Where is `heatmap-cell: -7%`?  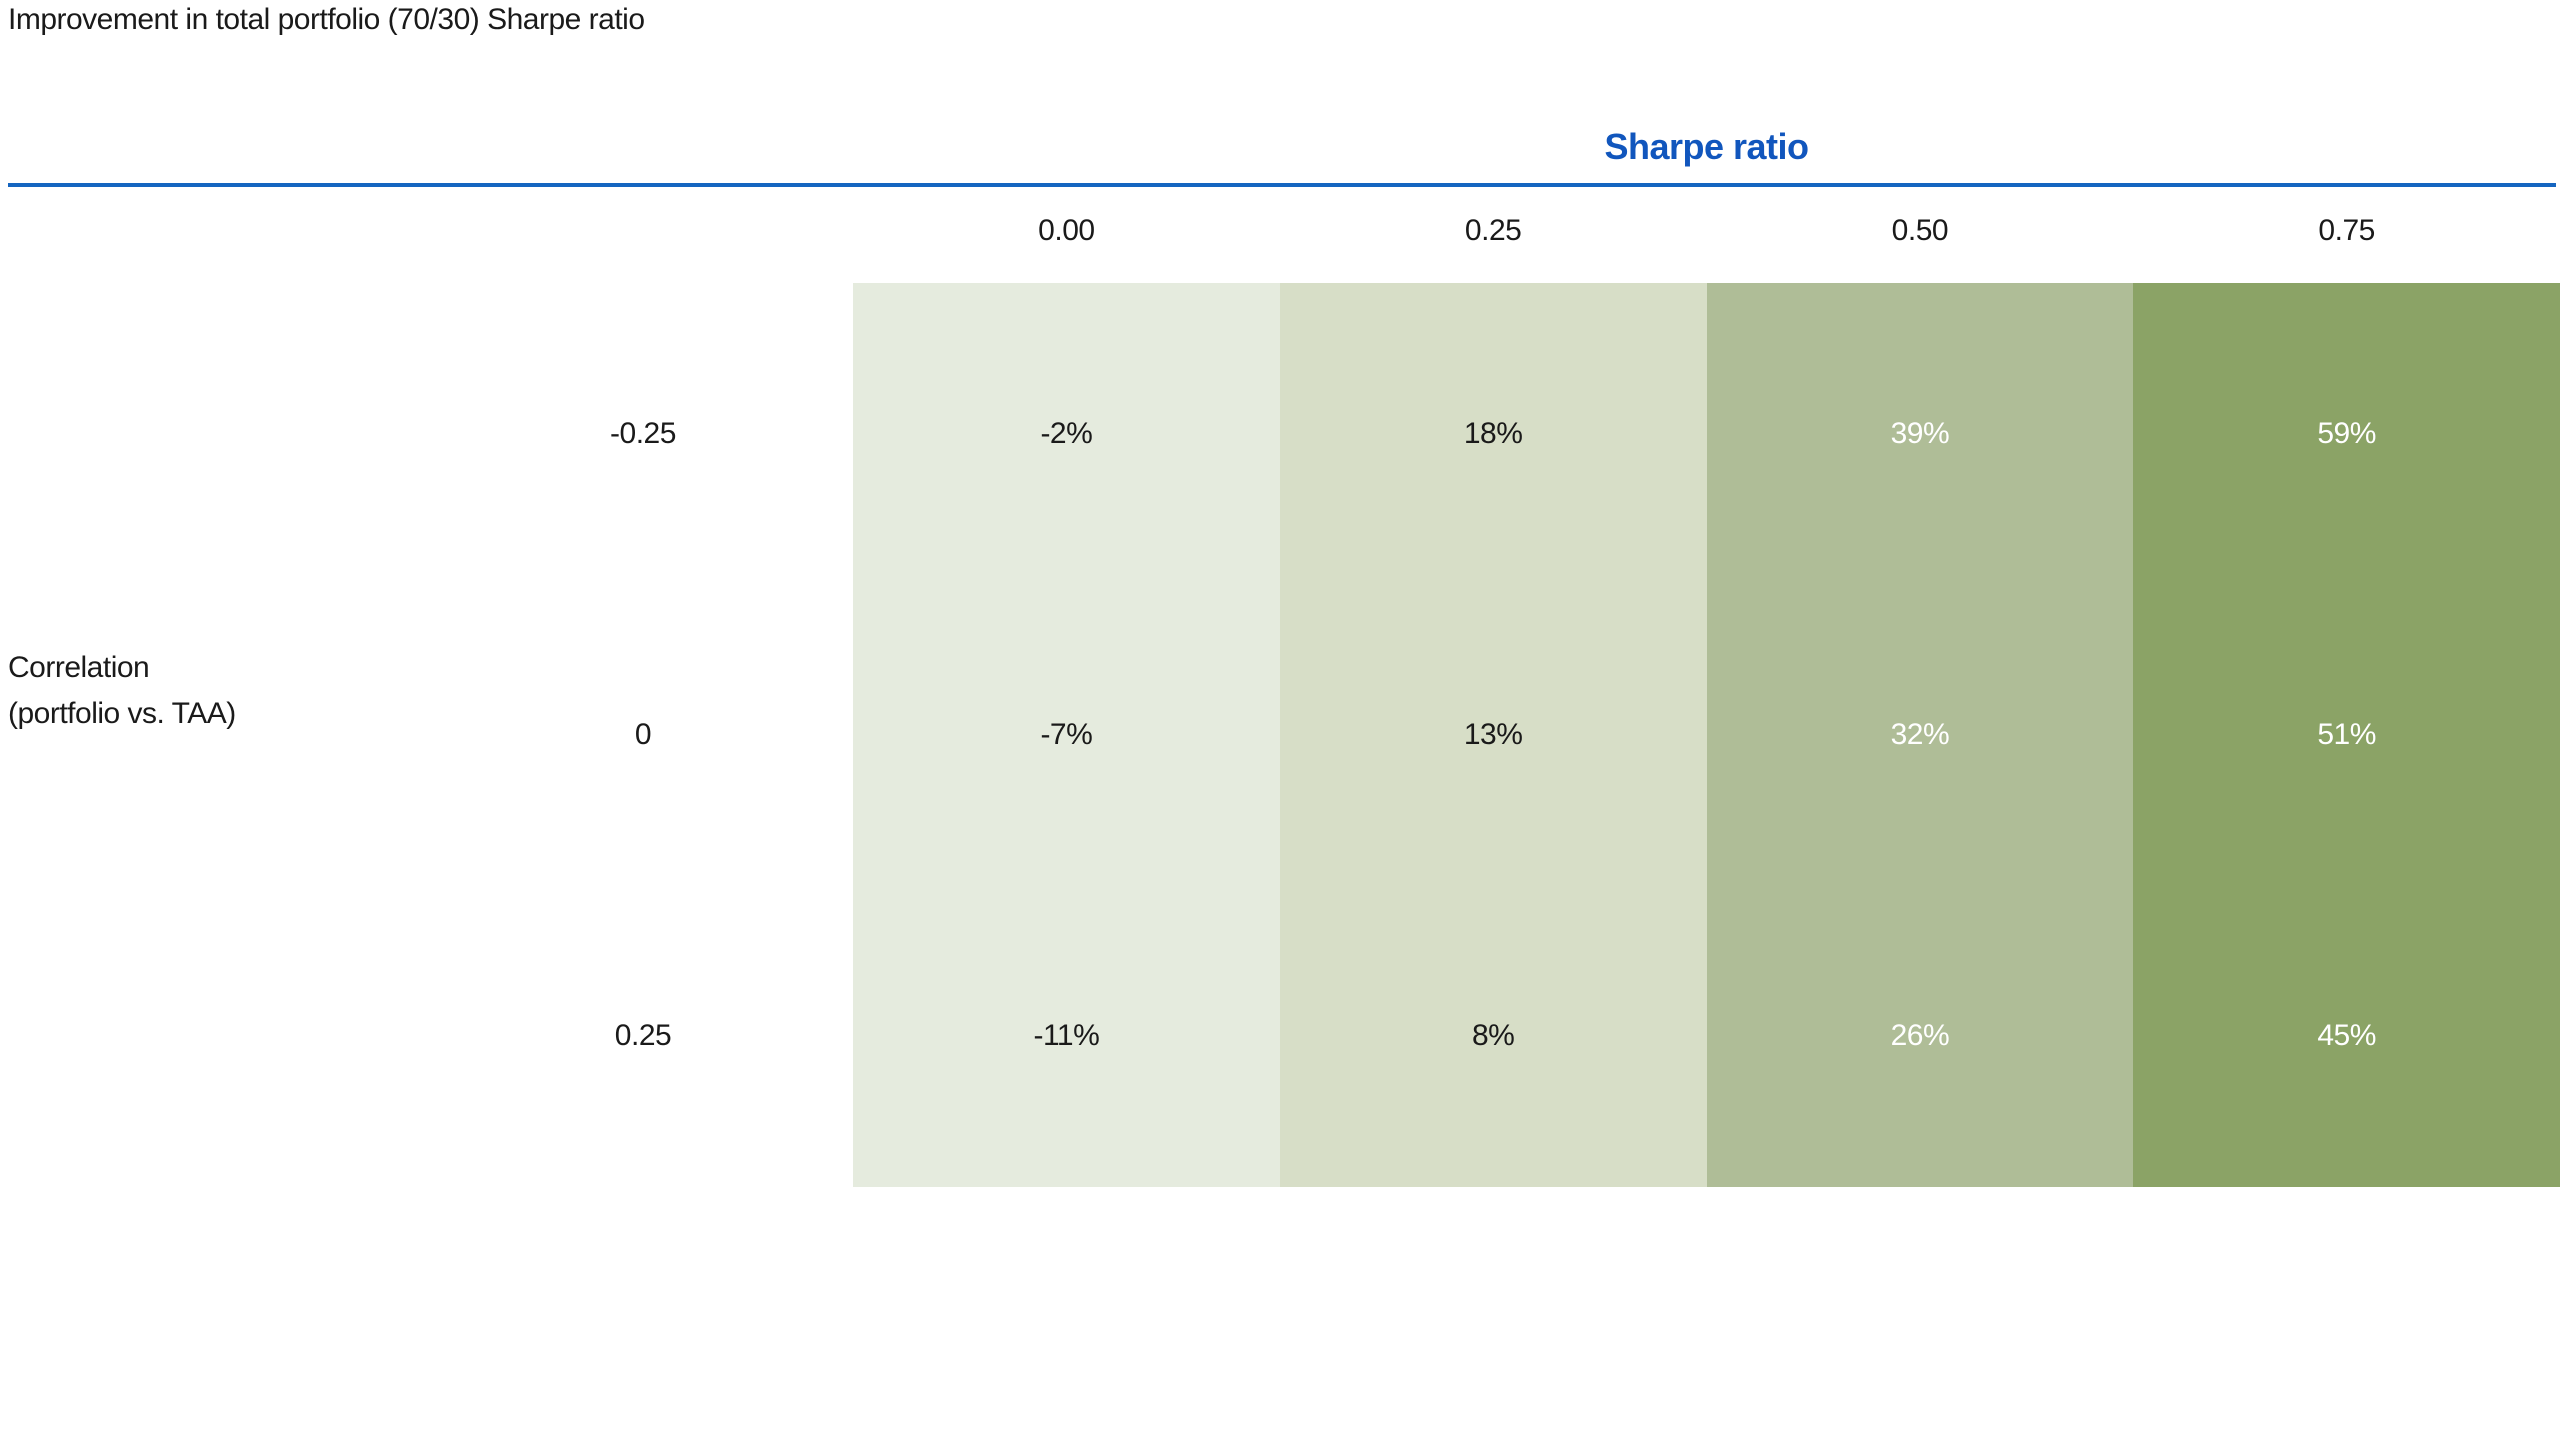 heatmap-cell: -7% is located at coordinates (1066, 735).